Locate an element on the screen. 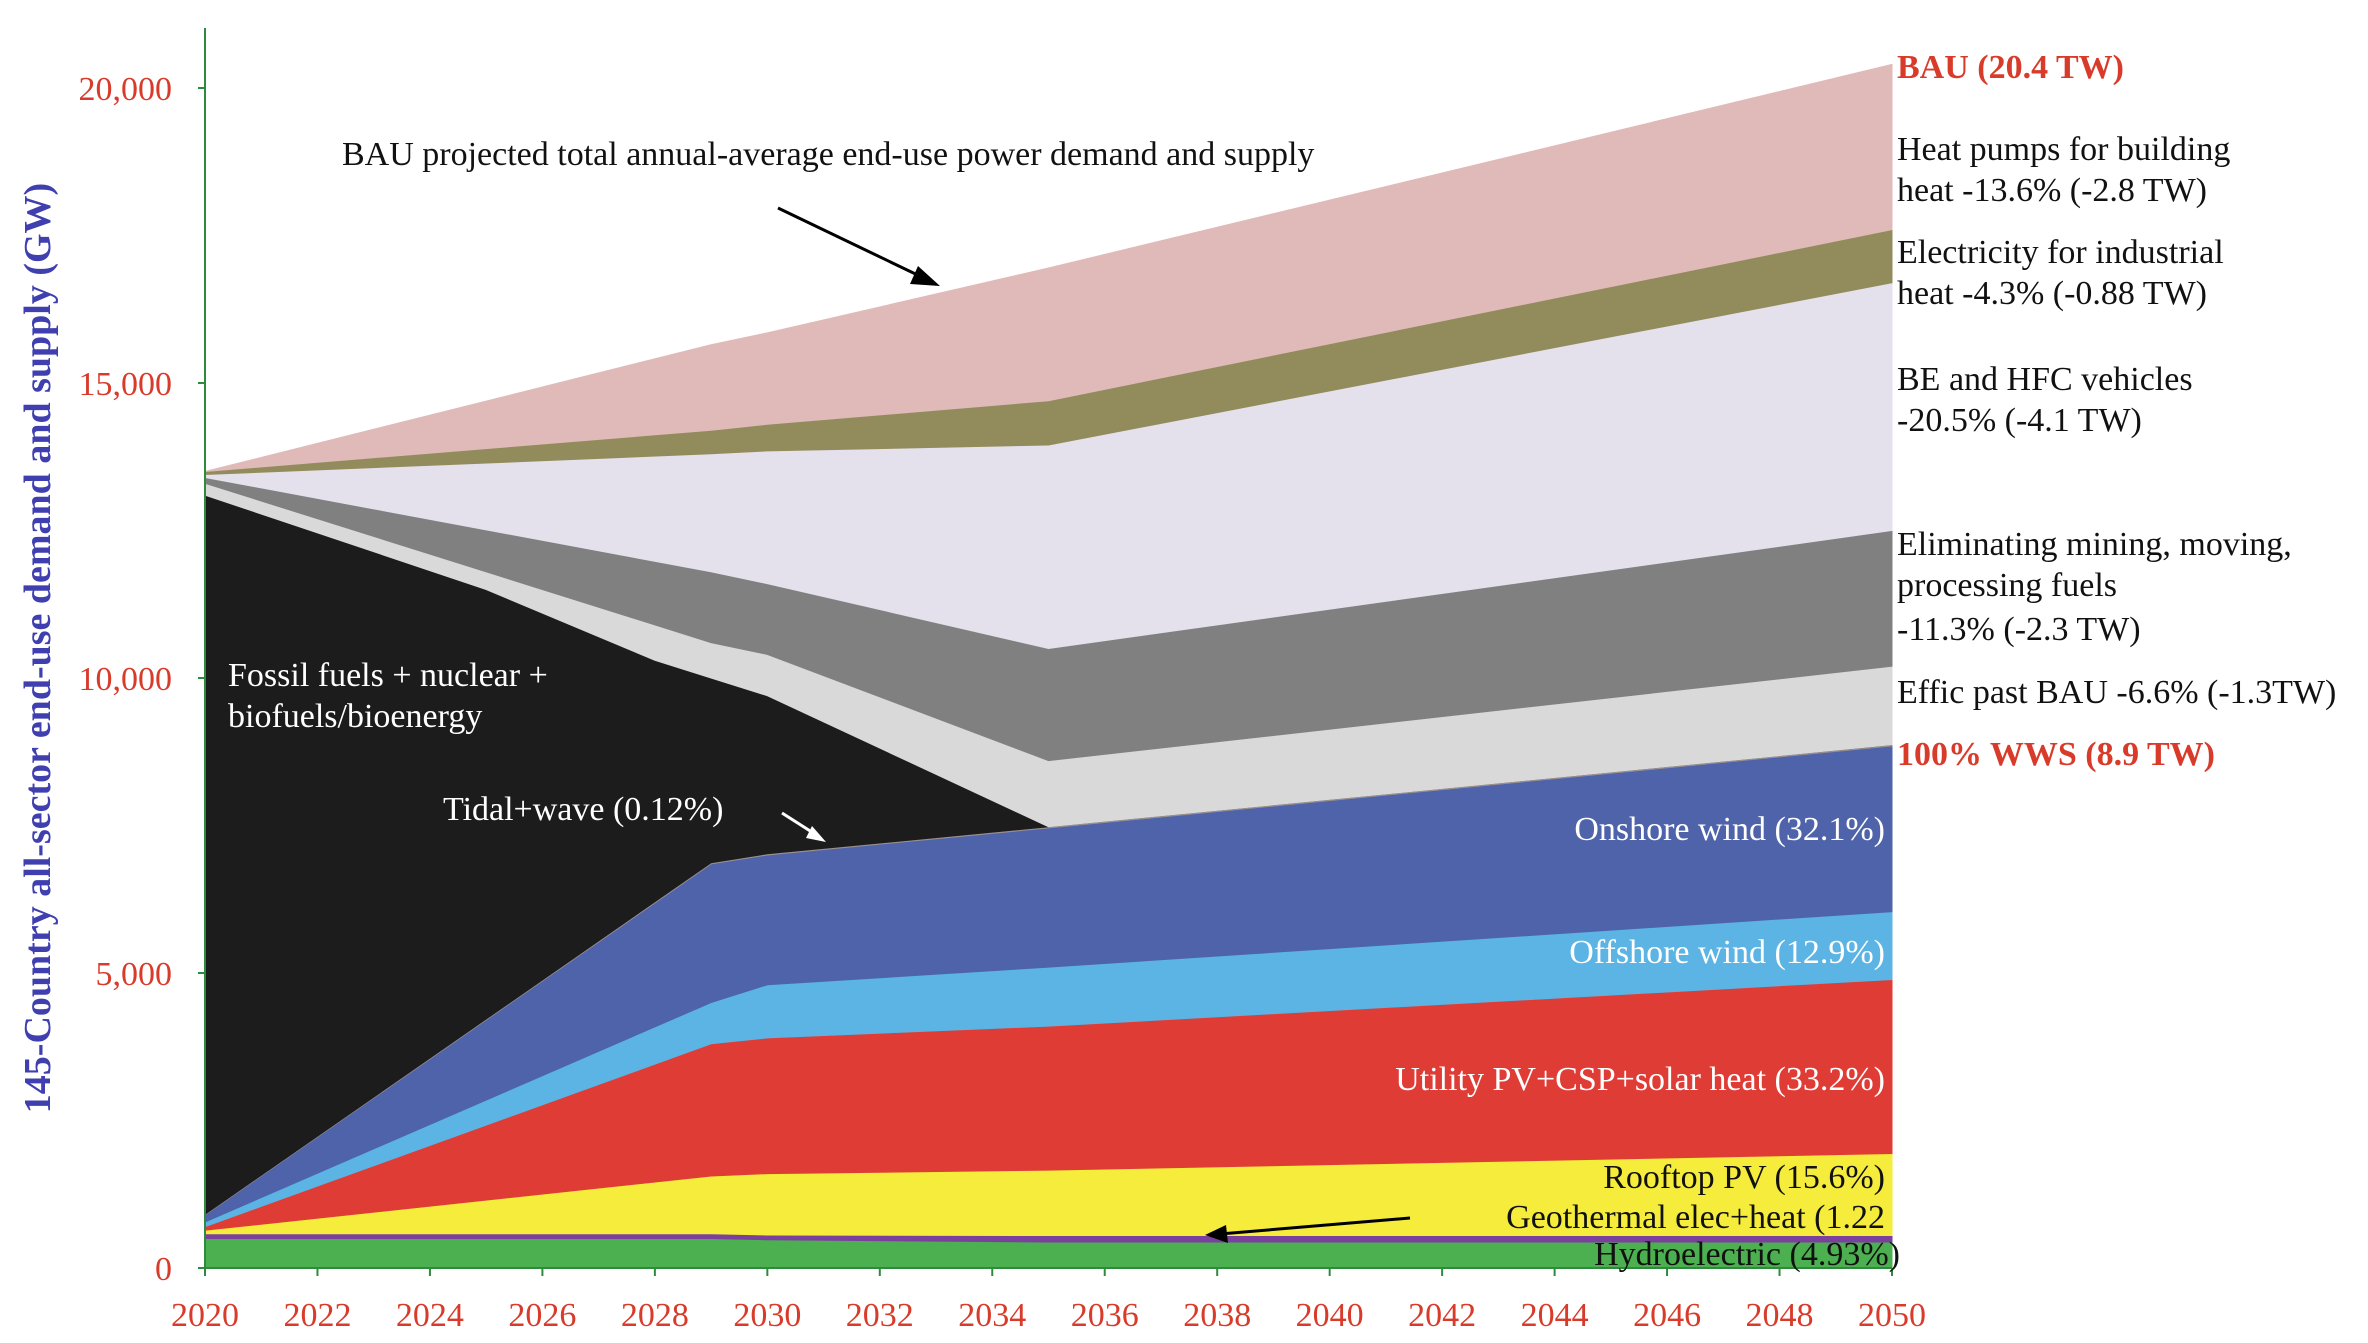 This screenshot has width=2368, height=1343. x-tick-label: 2032 is located at coordinates (880, 1315).